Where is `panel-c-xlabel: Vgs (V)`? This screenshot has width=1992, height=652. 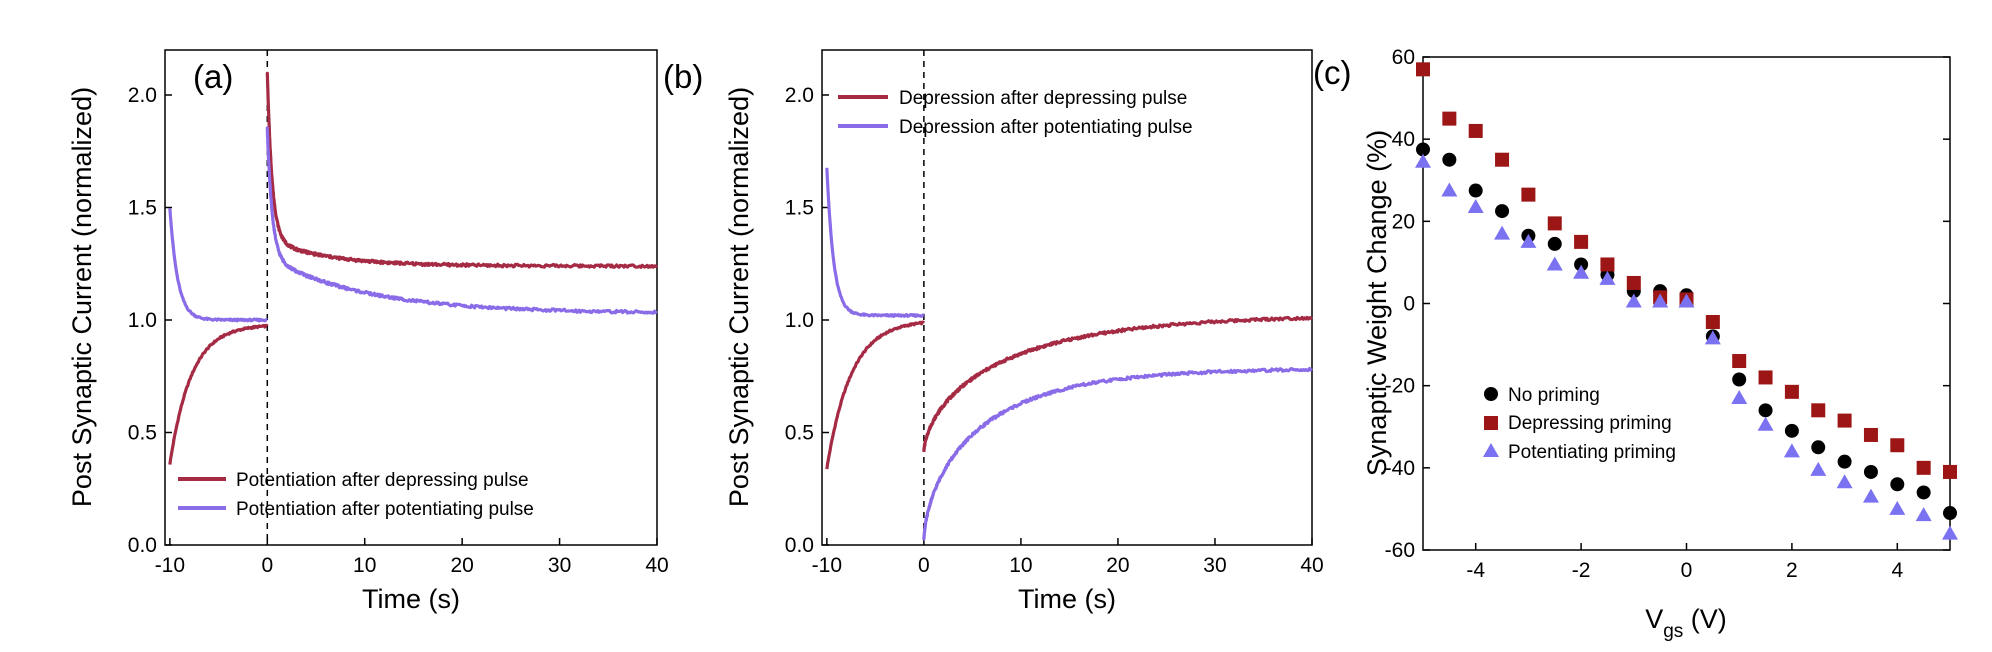 panel-c-xlabel: Vgs (V) is located at coordinates (1686, 623).